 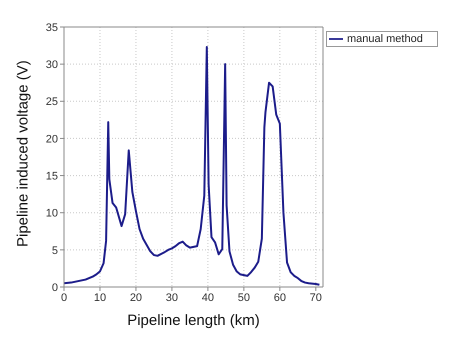 I want to click on y-tick-label: 30, so click(x=52, y=65).